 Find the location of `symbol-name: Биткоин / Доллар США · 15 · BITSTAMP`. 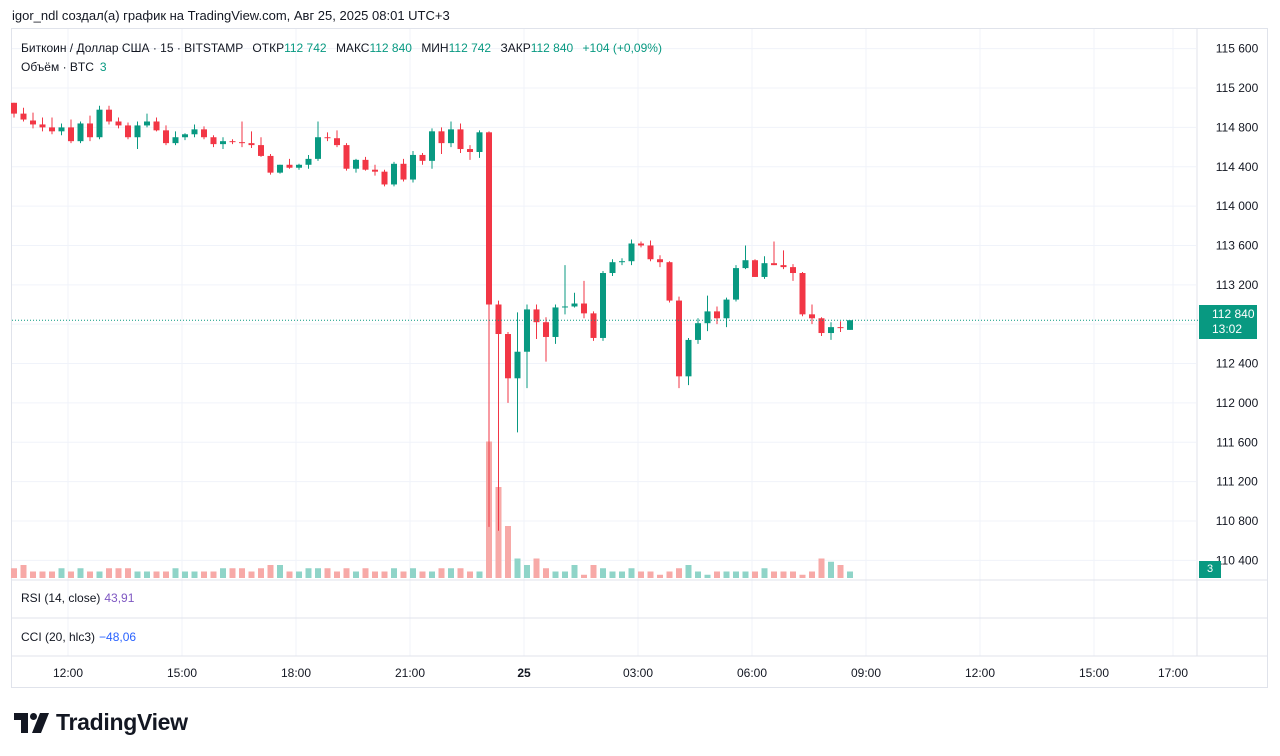

symbol-name: Биткоин / Доллар США · 15 · BITSTAMP is located at coordinates (132, 48).